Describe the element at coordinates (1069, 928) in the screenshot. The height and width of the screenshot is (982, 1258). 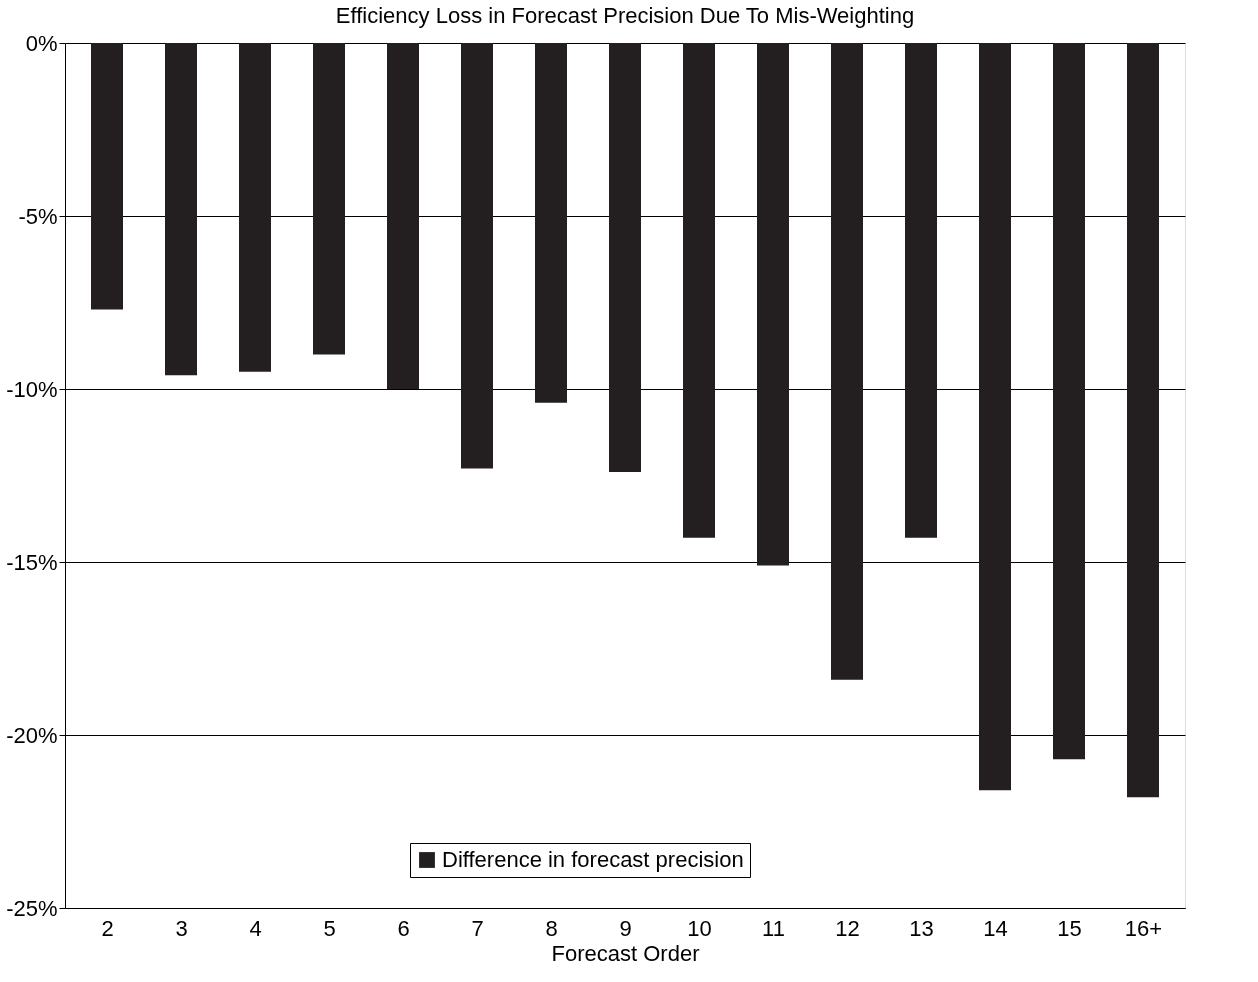
I see `x-tick-label: 15` at that location.